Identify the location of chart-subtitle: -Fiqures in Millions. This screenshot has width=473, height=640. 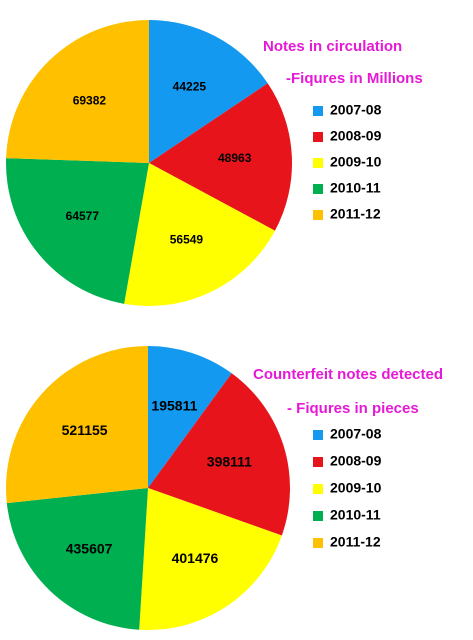
(354, 78).